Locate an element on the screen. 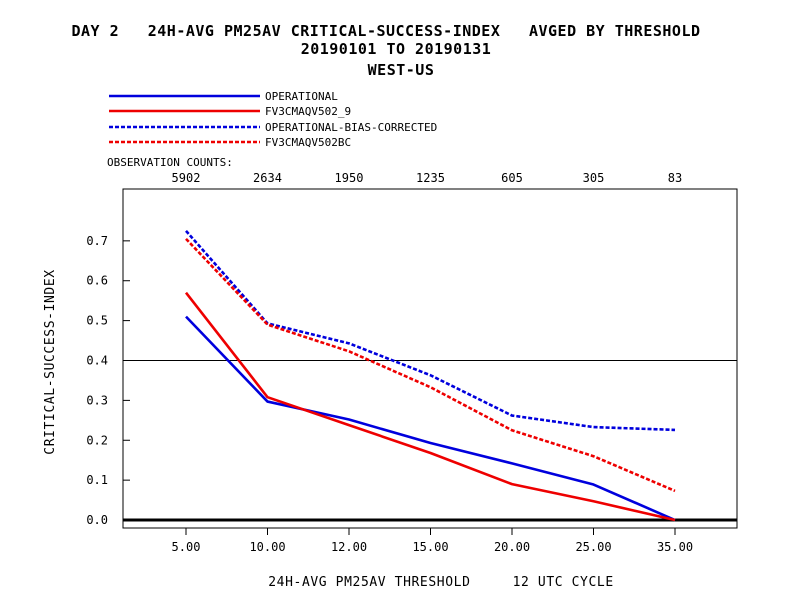  observation-count-1: 2634 is located at coordinates (267, 178).